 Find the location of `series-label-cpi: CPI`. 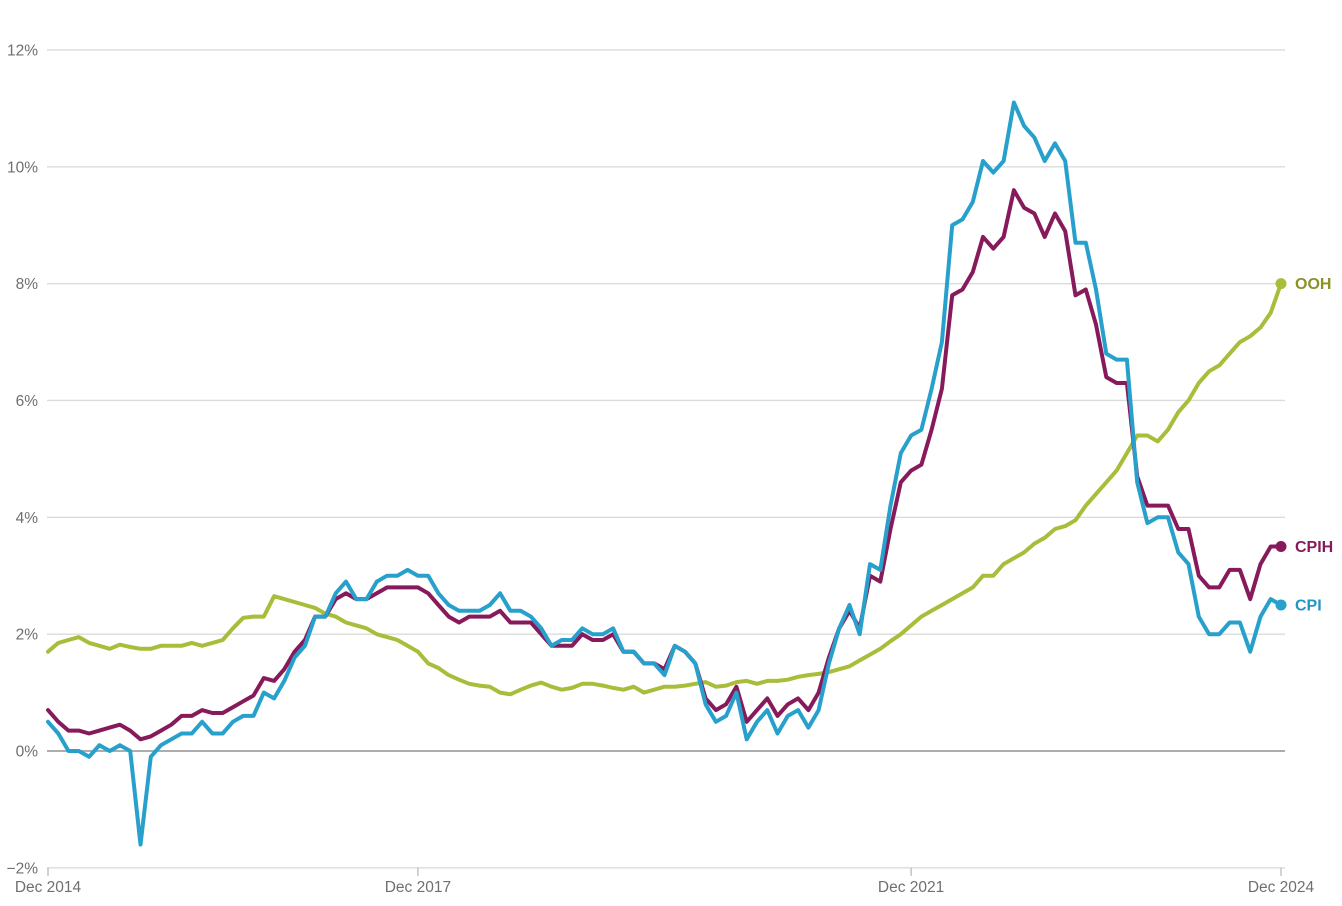

series-label-cpi: CPI is located at coordinates (1308, 605).